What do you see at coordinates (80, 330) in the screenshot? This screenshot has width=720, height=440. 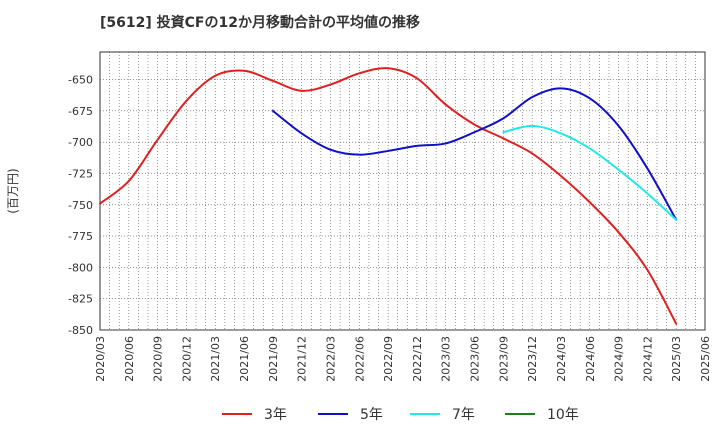 I see `y-tick-label: -850` at bounding box center [80, 330].